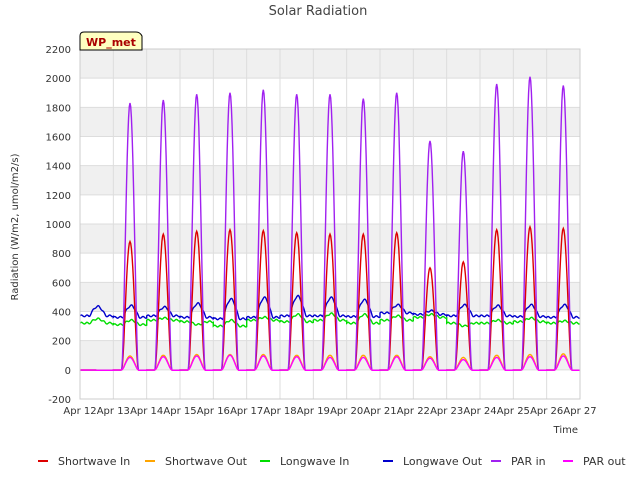  Describe the element at coordinates (58, 79) in the screenshot. I see `y-tick-label: 2000` at that location.